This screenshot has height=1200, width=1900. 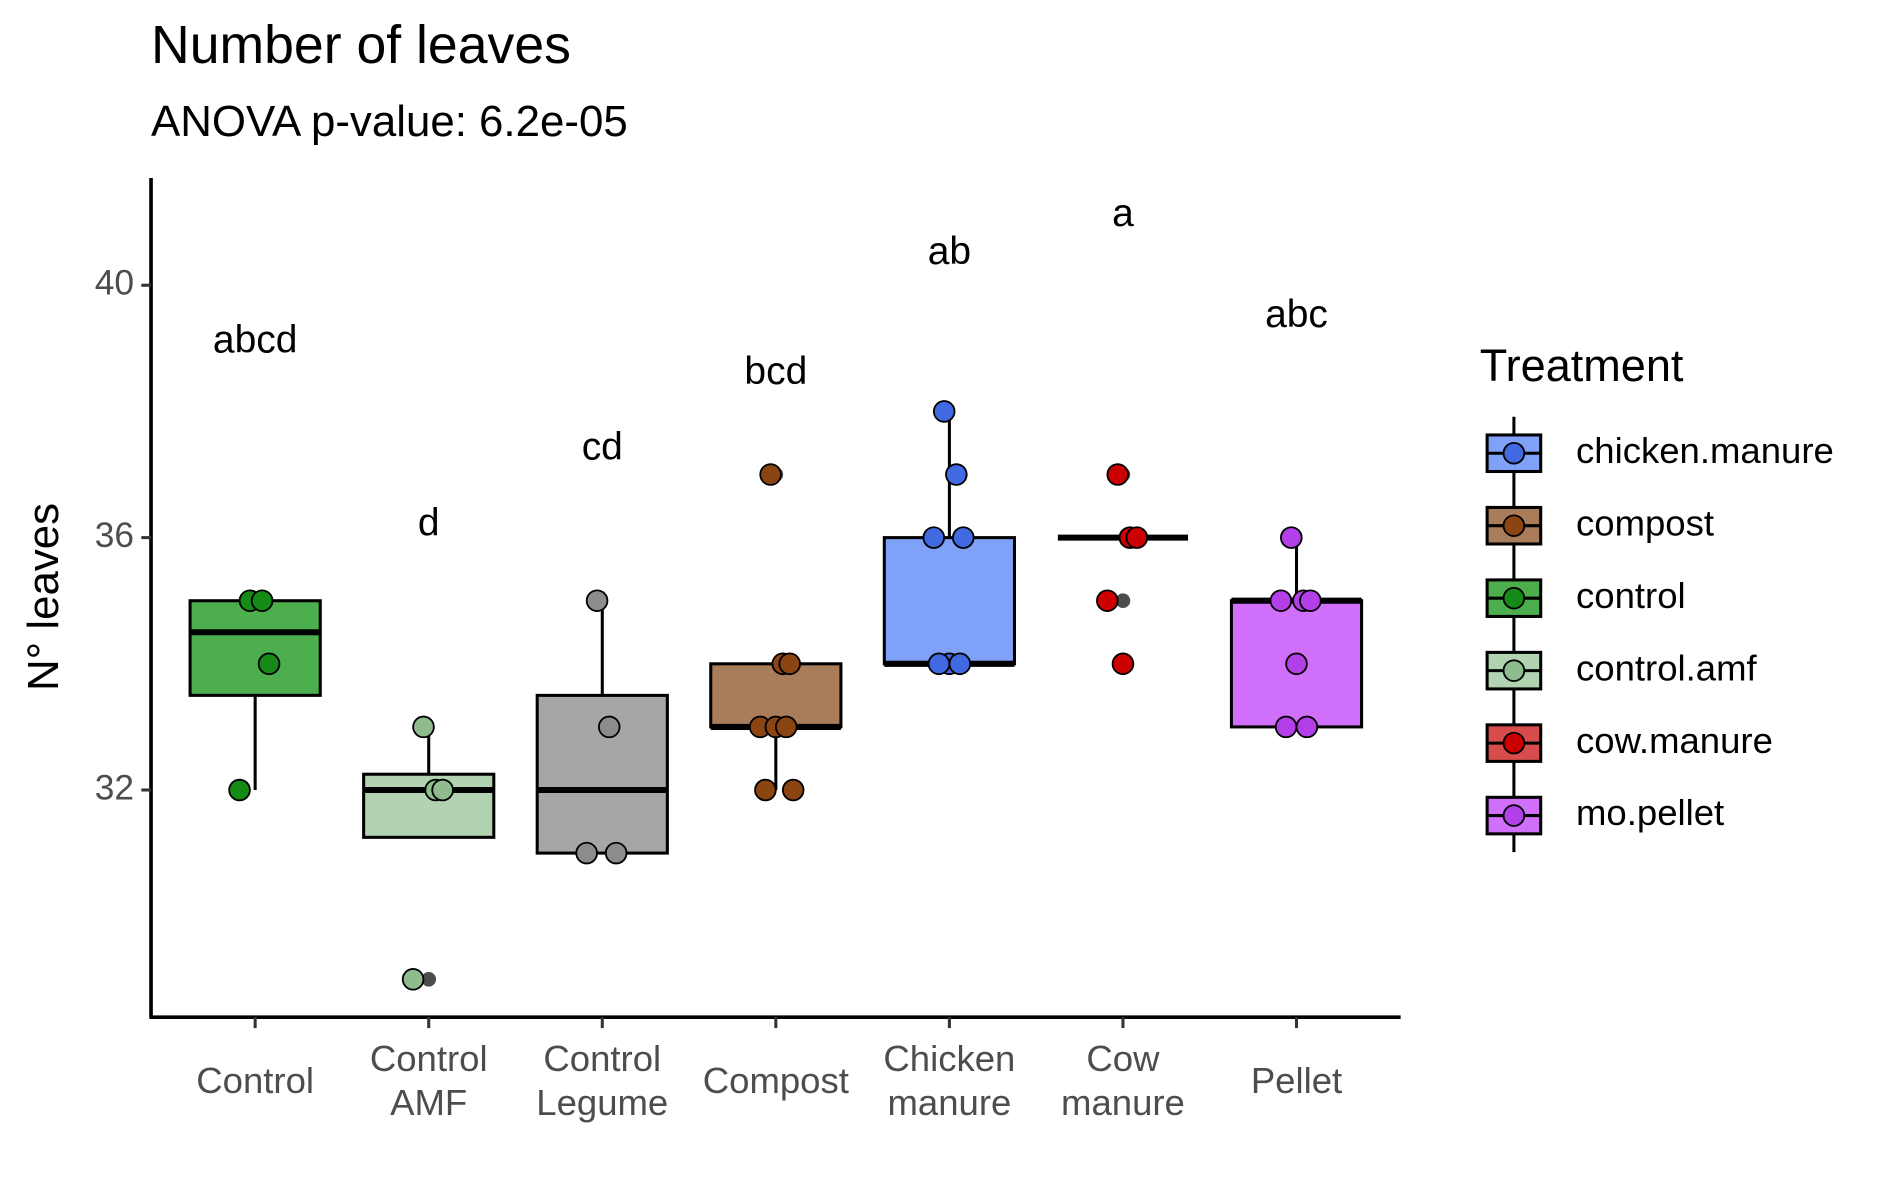 I want to click on x-tick-label: Compost, so click(x=776, y=1080).